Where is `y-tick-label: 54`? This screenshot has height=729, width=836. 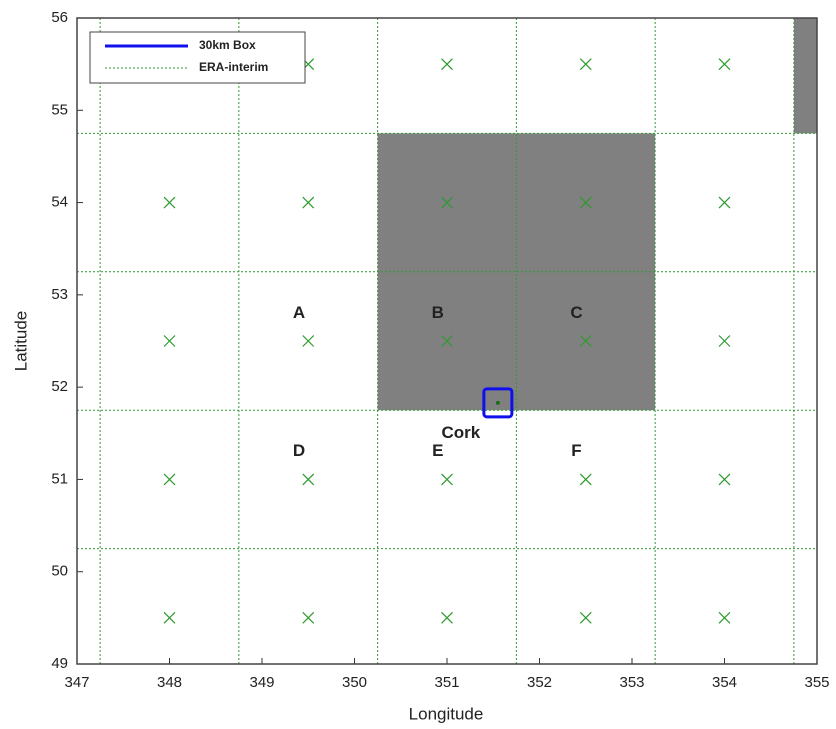 y-tick-label: 54 is located at coordinates (59, 202).